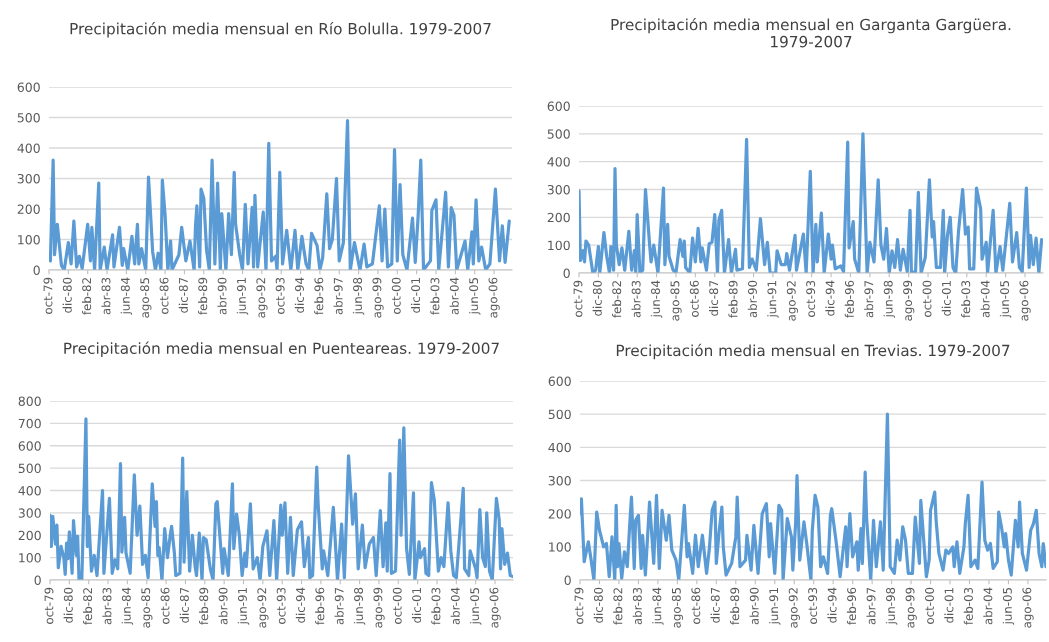 This screenshot has width=1049, height=642. Describe the element at coordinates (811, 32) in the screenshot. I see `chart-title: Precipitación media mensual en Garganta Gargüera. 1979-2007` at that location.